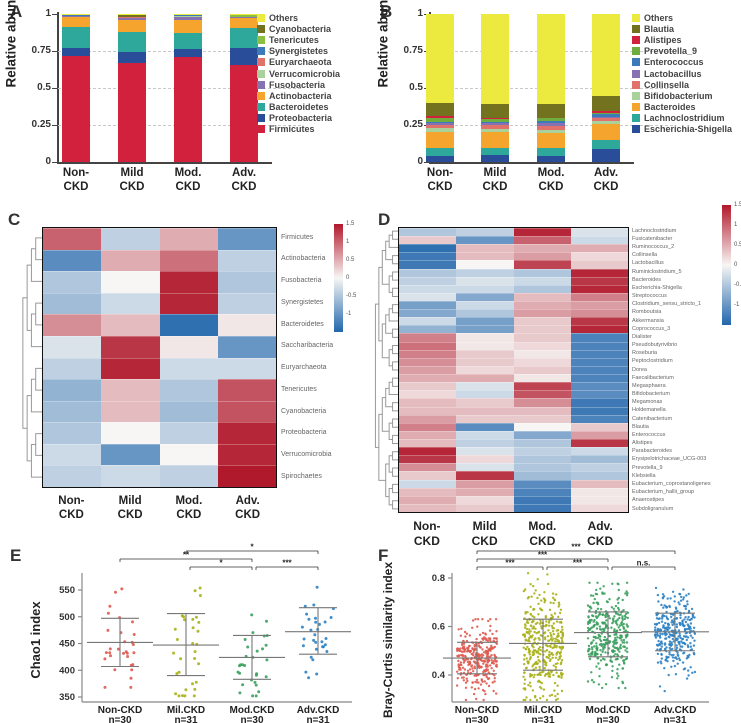 This screenshot has width=741, height=723. I want to click on f-errorbar-mil-ckd, so click(543, 644).